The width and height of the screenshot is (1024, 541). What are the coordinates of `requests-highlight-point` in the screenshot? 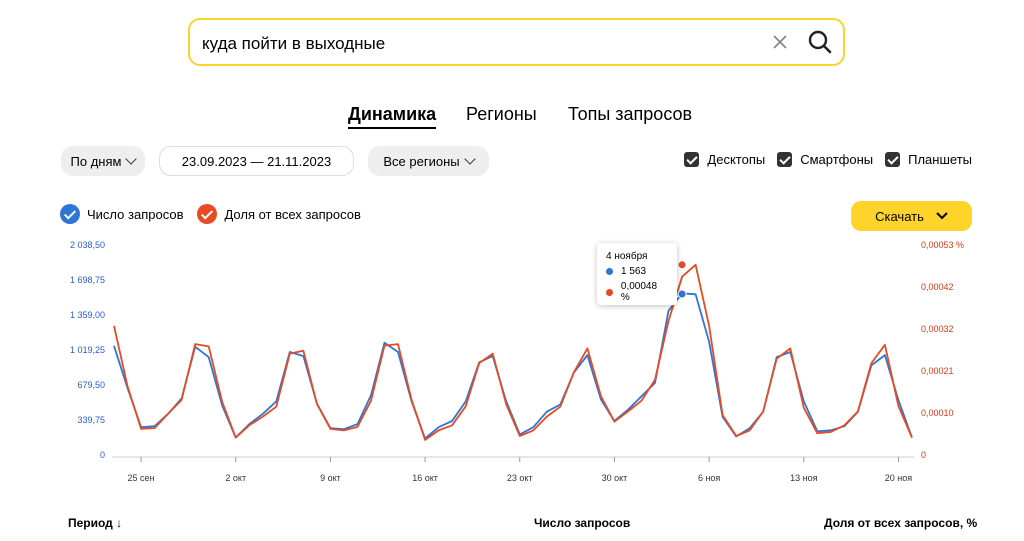 It's located at (682, 294).